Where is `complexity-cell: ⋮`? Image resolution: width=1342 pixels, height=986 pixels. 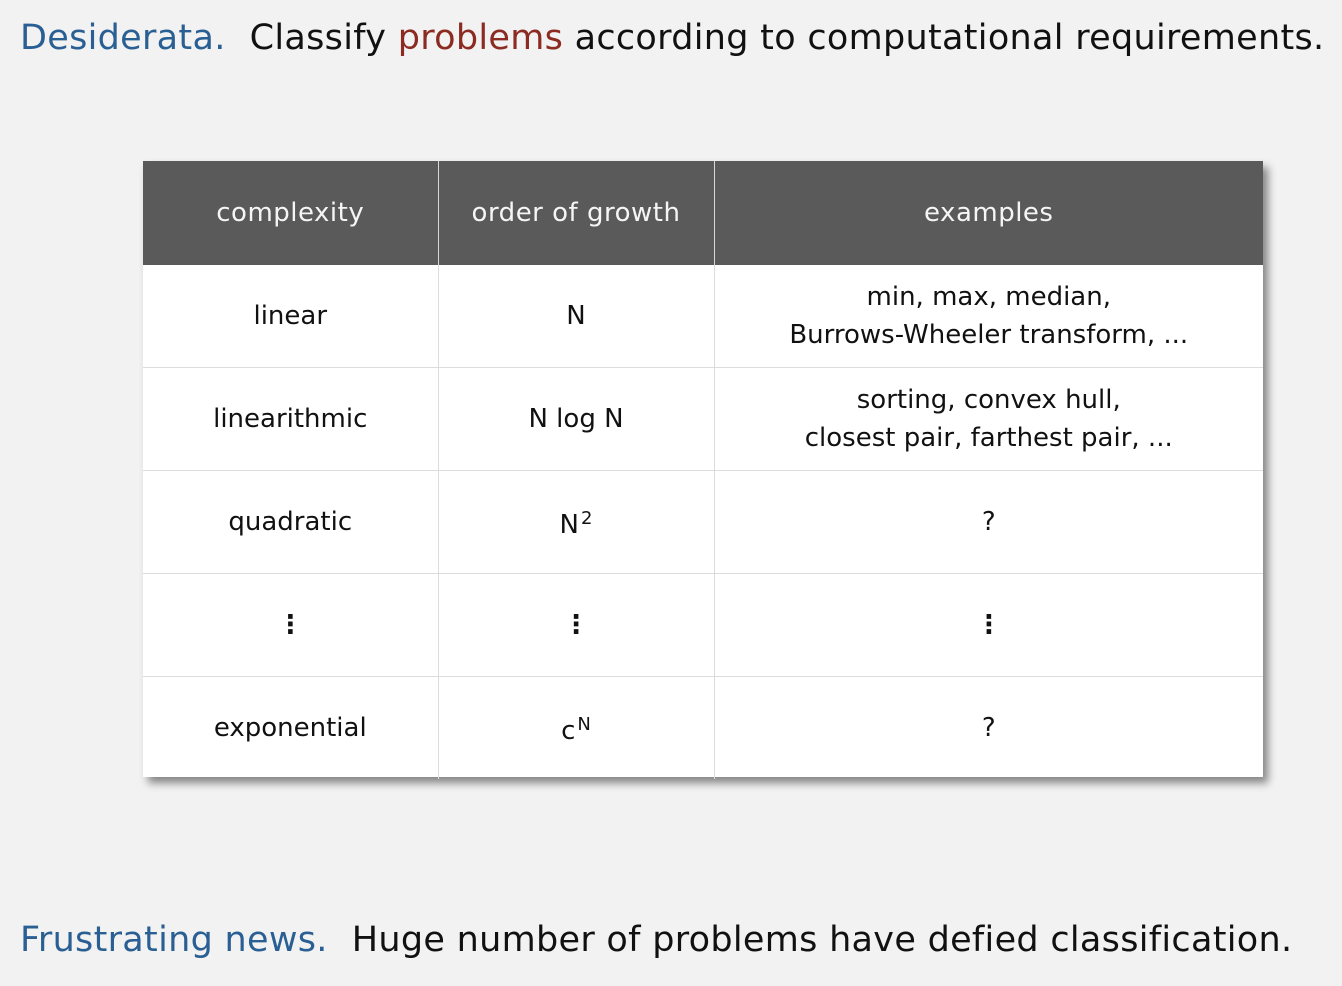
complexity-cell: ⋮ is located at coordinates (291, 625).